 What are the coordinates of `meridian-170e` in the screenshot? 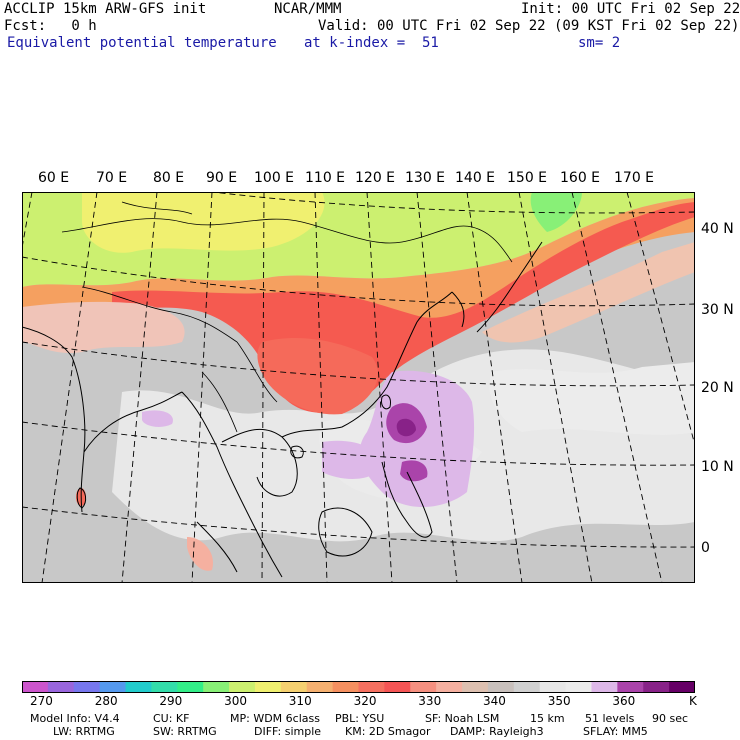 It's located at (660, 319).